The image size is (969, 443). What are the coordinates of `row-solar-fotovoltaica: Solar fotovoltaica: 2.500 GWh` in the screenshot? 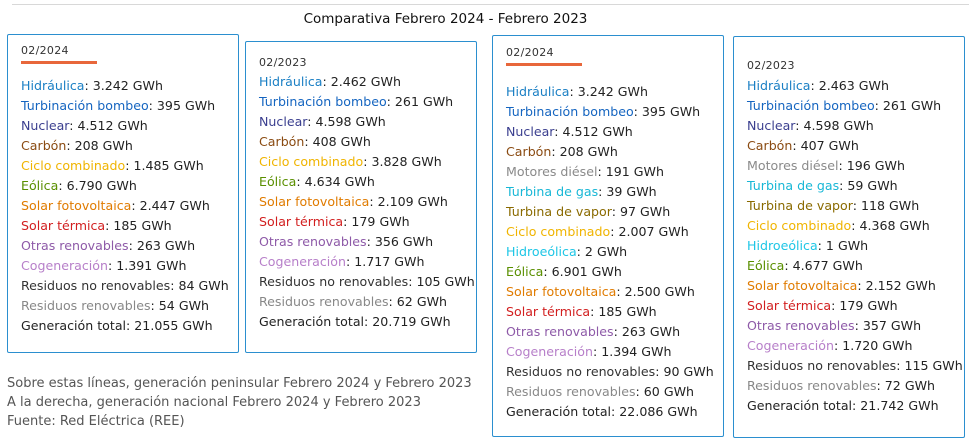 It's located at (614, 292).